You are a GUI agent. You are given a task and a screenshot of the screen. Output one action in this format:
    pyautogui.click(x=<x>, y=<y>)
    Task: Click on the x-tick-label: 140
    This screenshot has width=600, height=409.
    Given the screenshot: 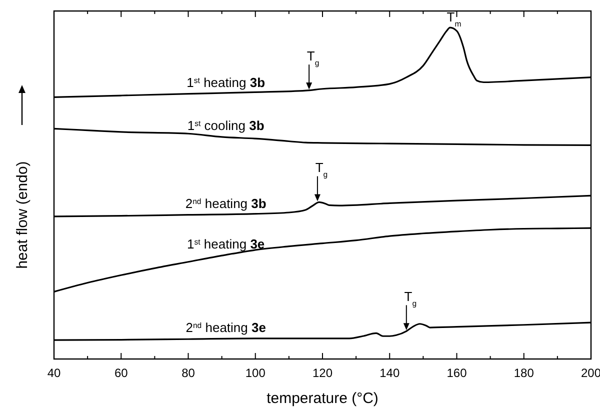 What is the action you would take?
    pyautogui.click(x=390, y=373)
    